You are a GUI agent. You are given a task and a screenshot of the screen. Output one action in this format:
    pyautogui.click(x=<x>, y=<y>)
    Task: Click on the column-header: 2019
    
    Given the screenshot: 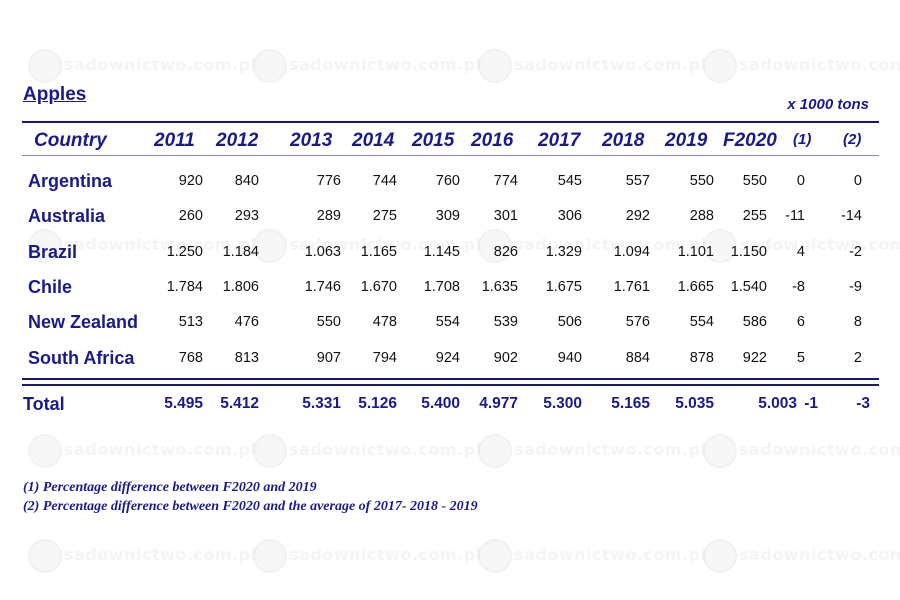 What is the action you would take?
    pyautogui.click(x=686, y=140)
    